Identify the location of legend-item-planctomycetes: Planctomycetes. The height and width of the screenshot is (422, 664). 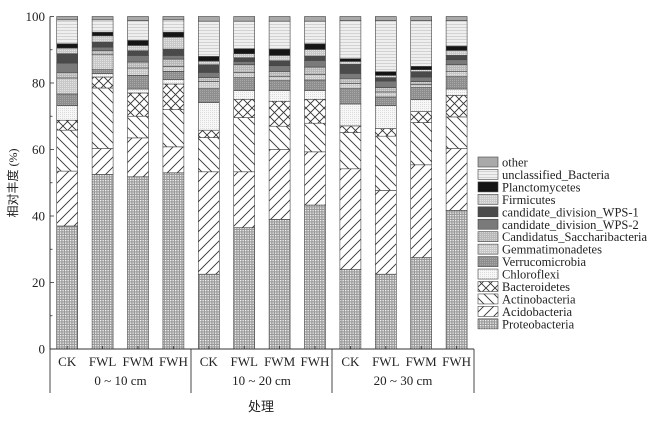
(529, 187).